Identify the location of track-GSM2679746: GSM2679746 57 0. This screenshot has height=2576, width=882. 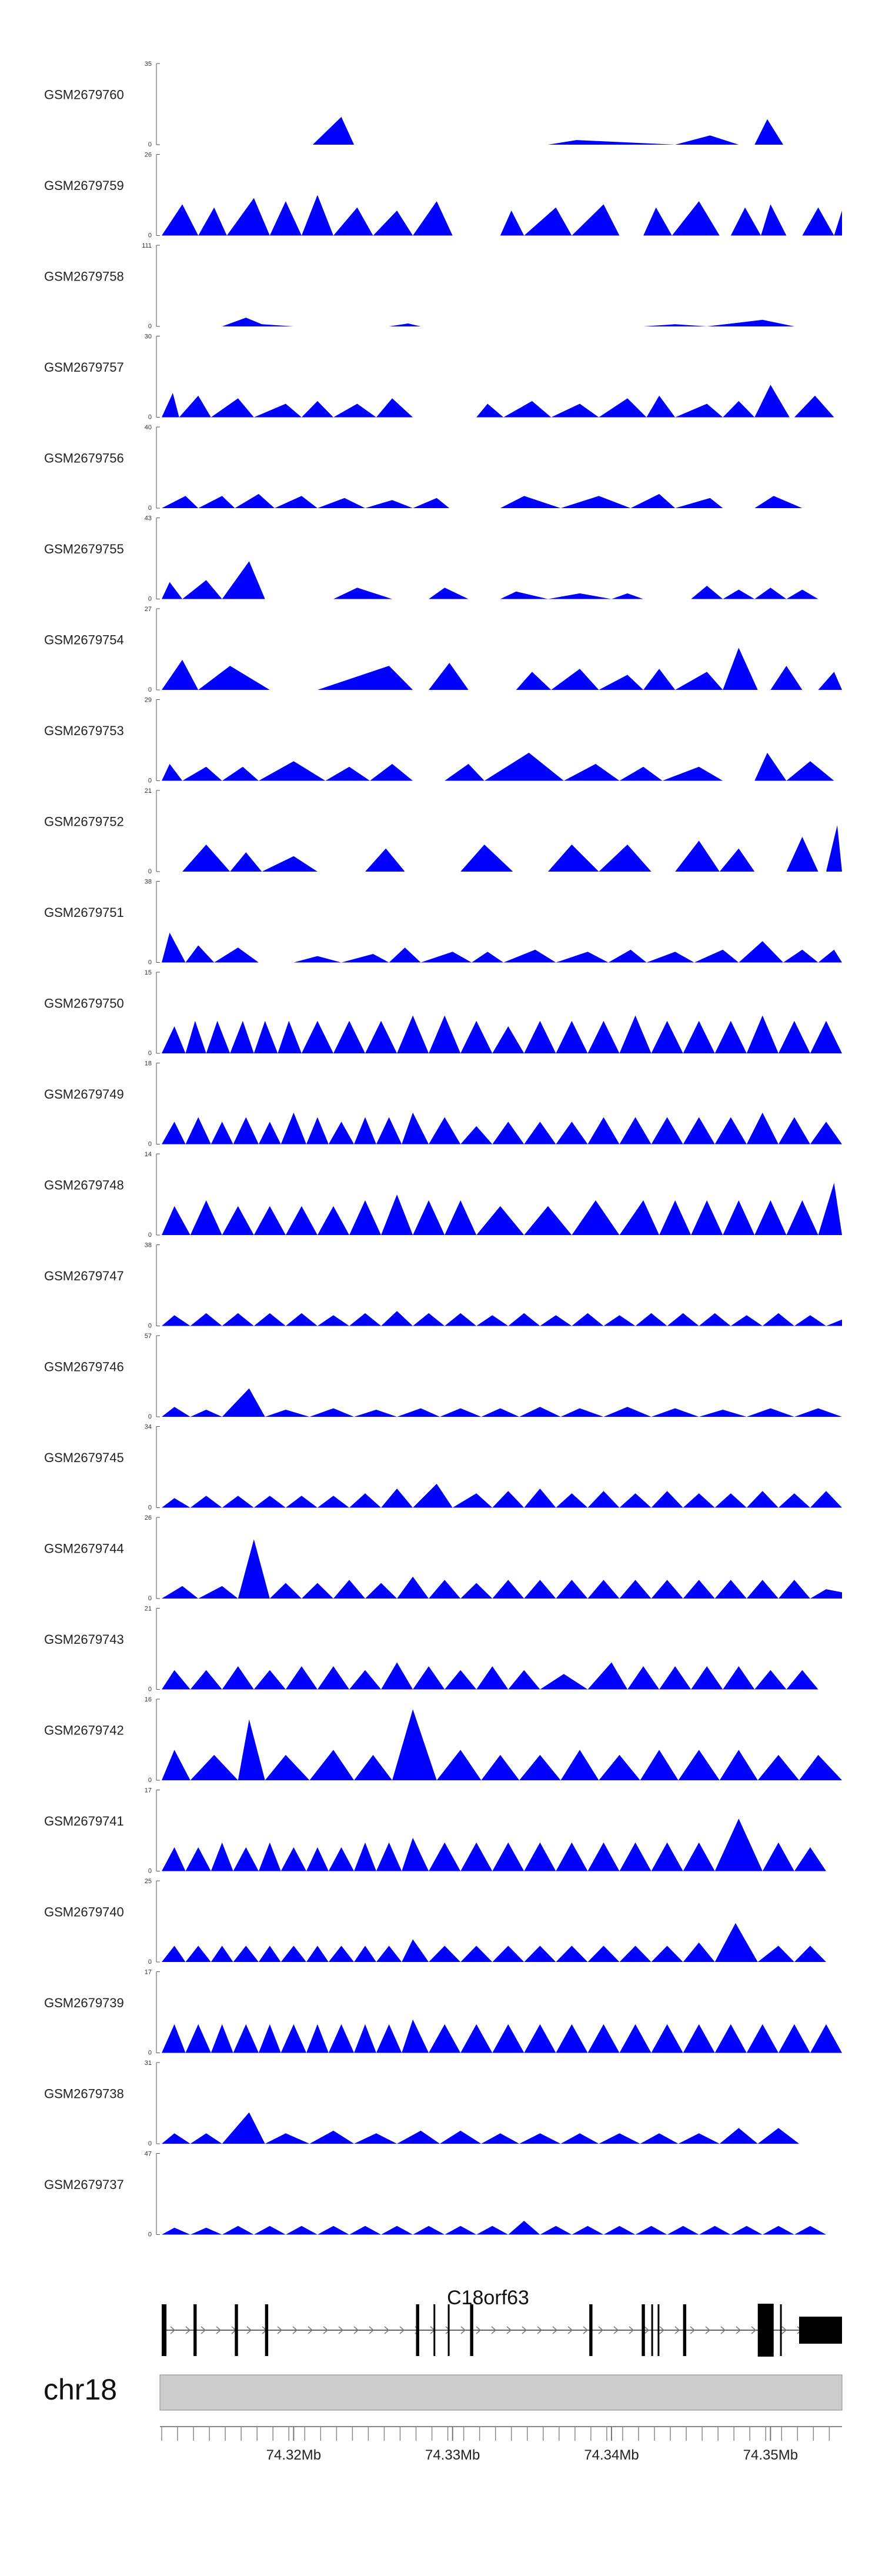
(443, 1376).